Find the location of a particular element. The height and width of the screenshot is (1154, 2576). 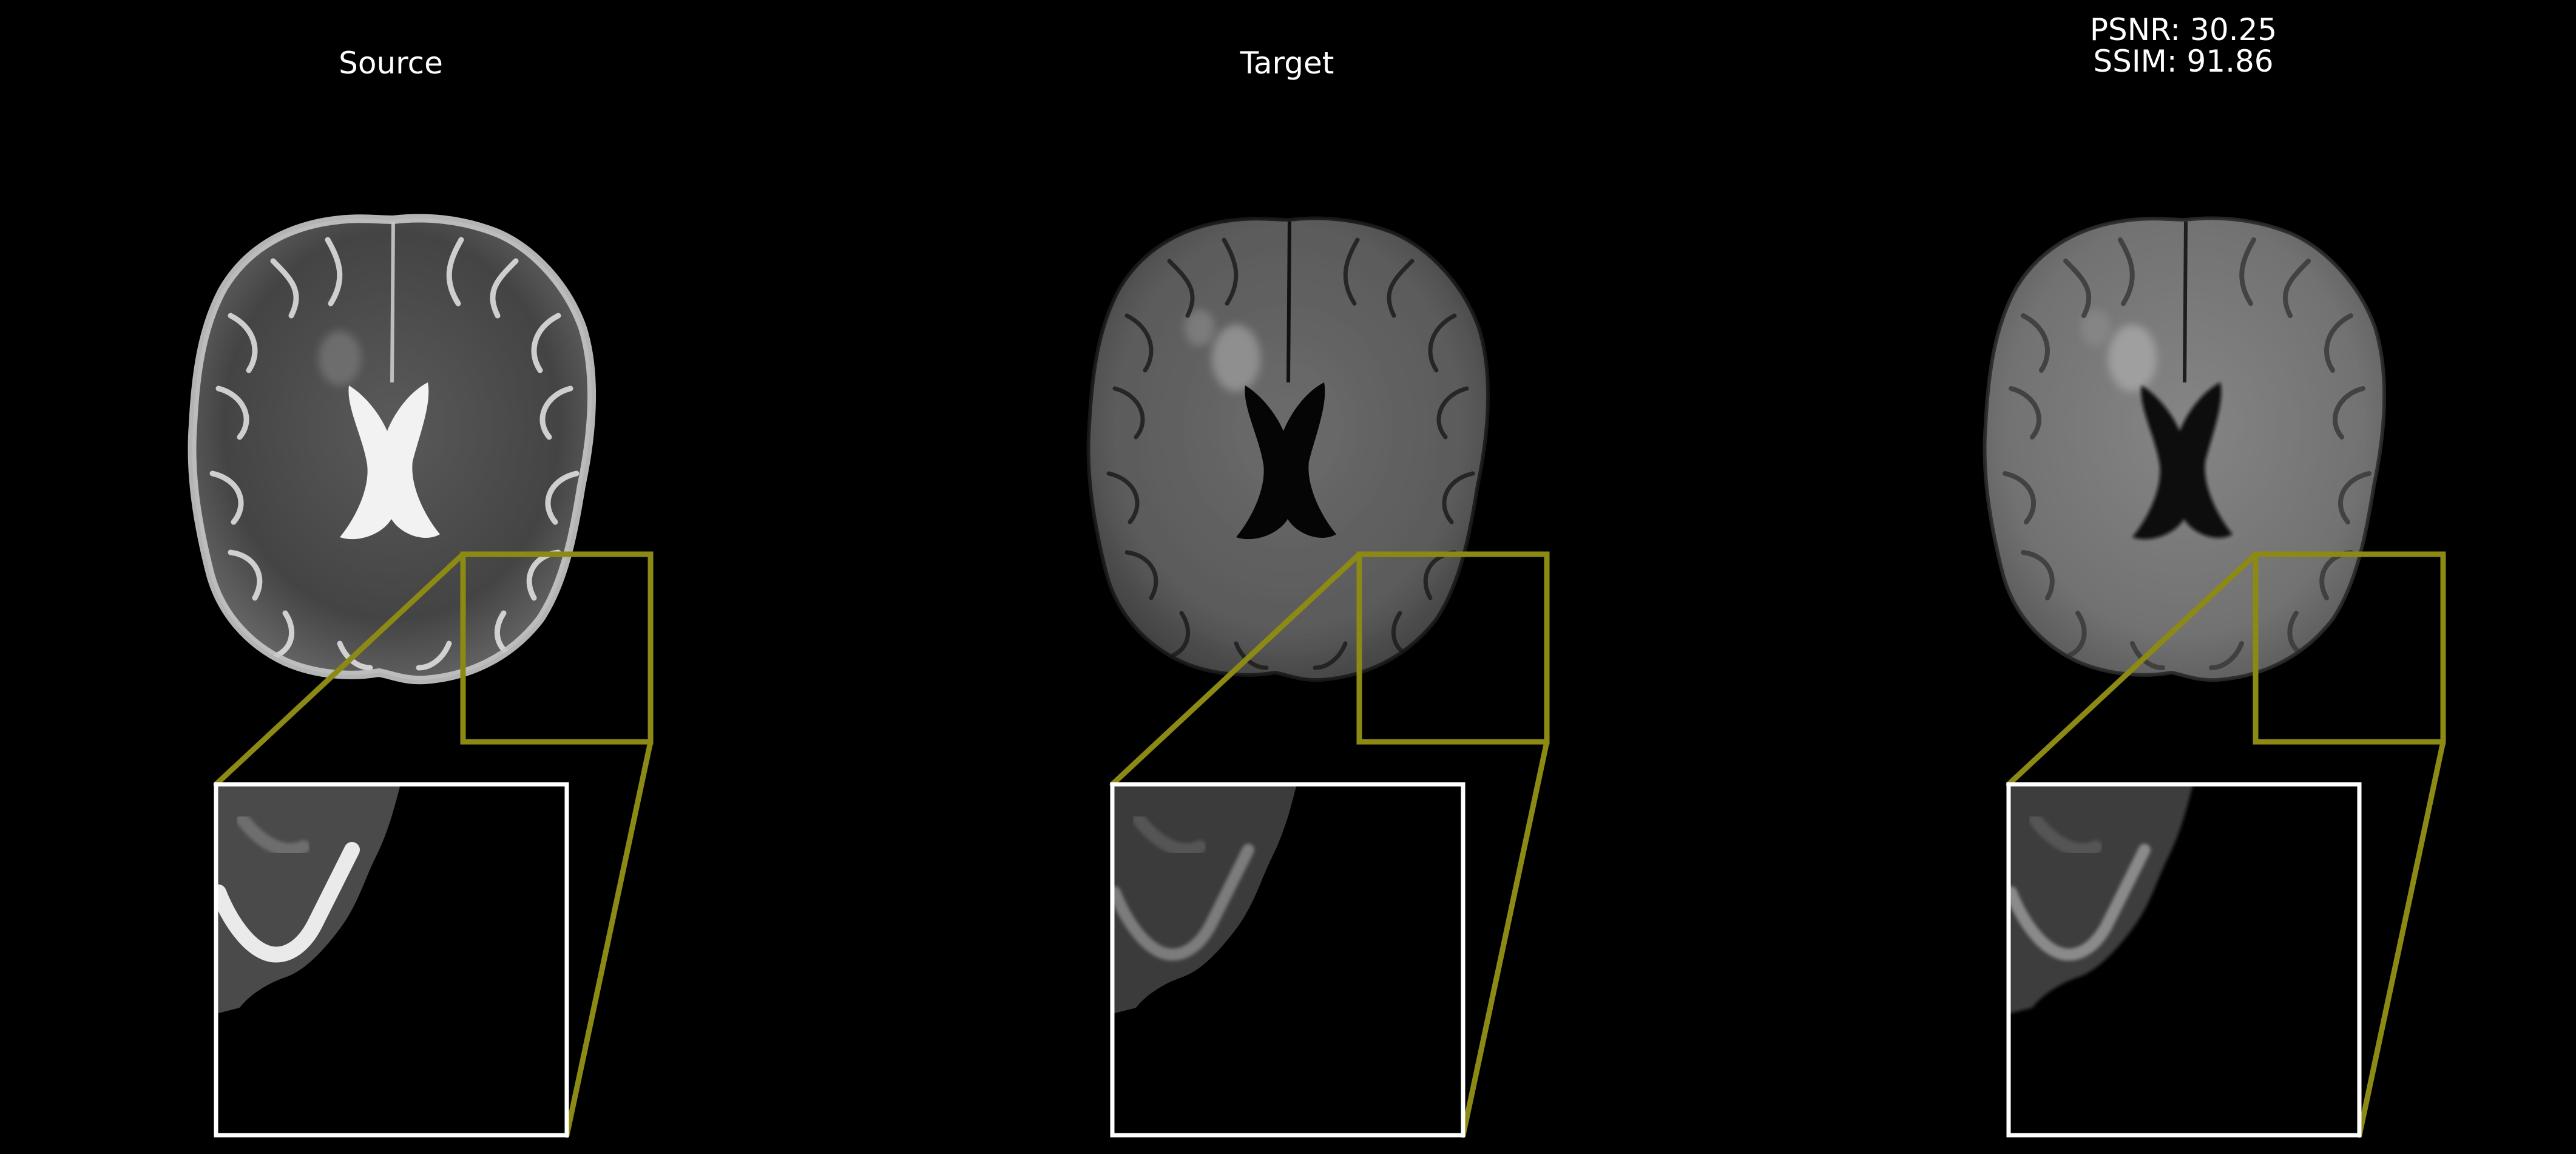

panel-source is located at coordinates (421, 676).